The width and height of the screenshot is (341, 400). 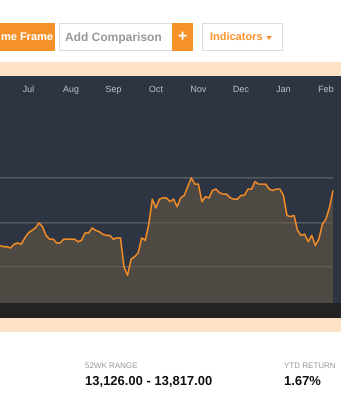 I want to click on text: YTD RETURN, so click(x=310, y=365).